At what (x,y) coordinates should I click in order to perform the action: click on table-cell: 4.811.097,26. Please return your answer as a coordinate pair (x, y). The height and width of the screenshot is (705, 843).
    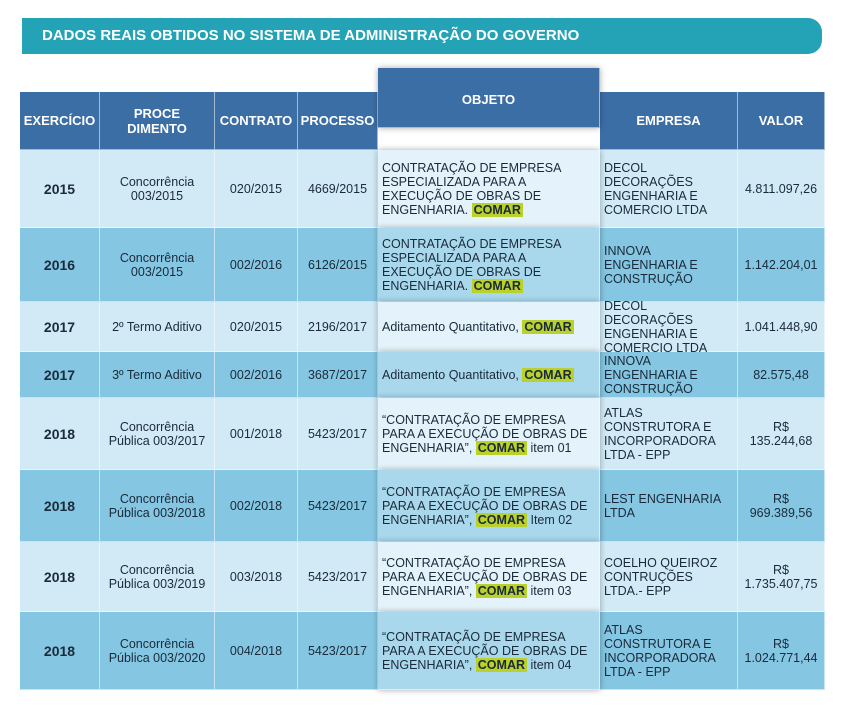
    Looking at the image, I should click on (781, 189).